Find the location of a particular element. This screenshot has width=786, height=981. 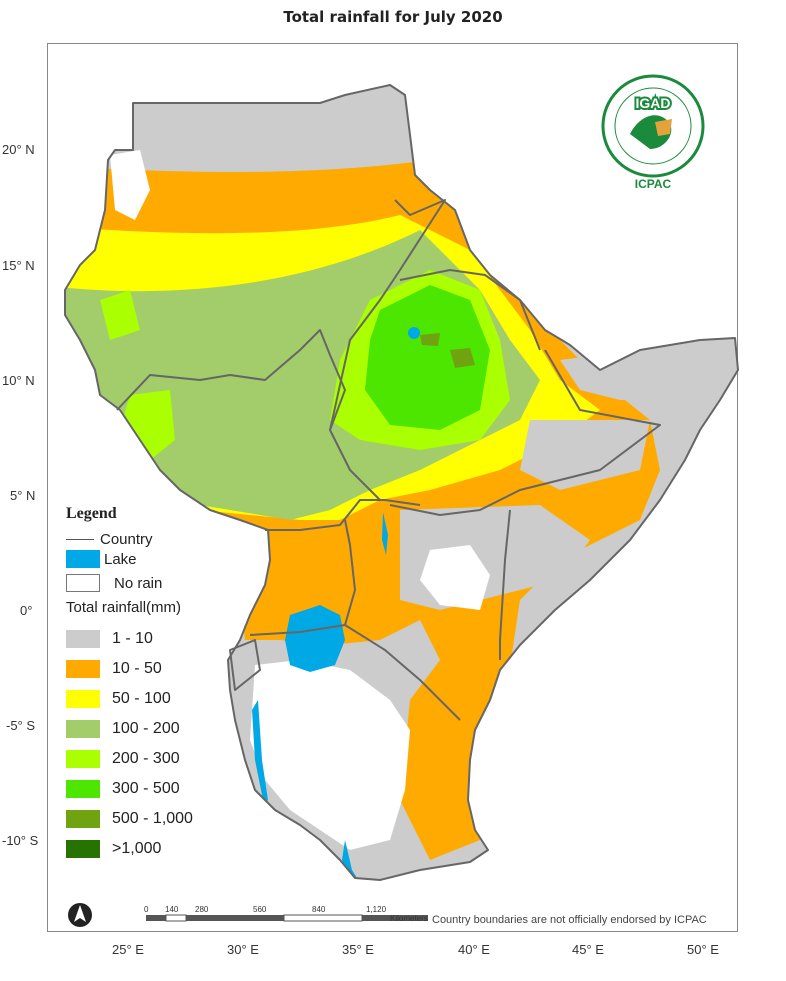

rainfall-class-label: 200 - 300 is located at coordinates (146, 758).